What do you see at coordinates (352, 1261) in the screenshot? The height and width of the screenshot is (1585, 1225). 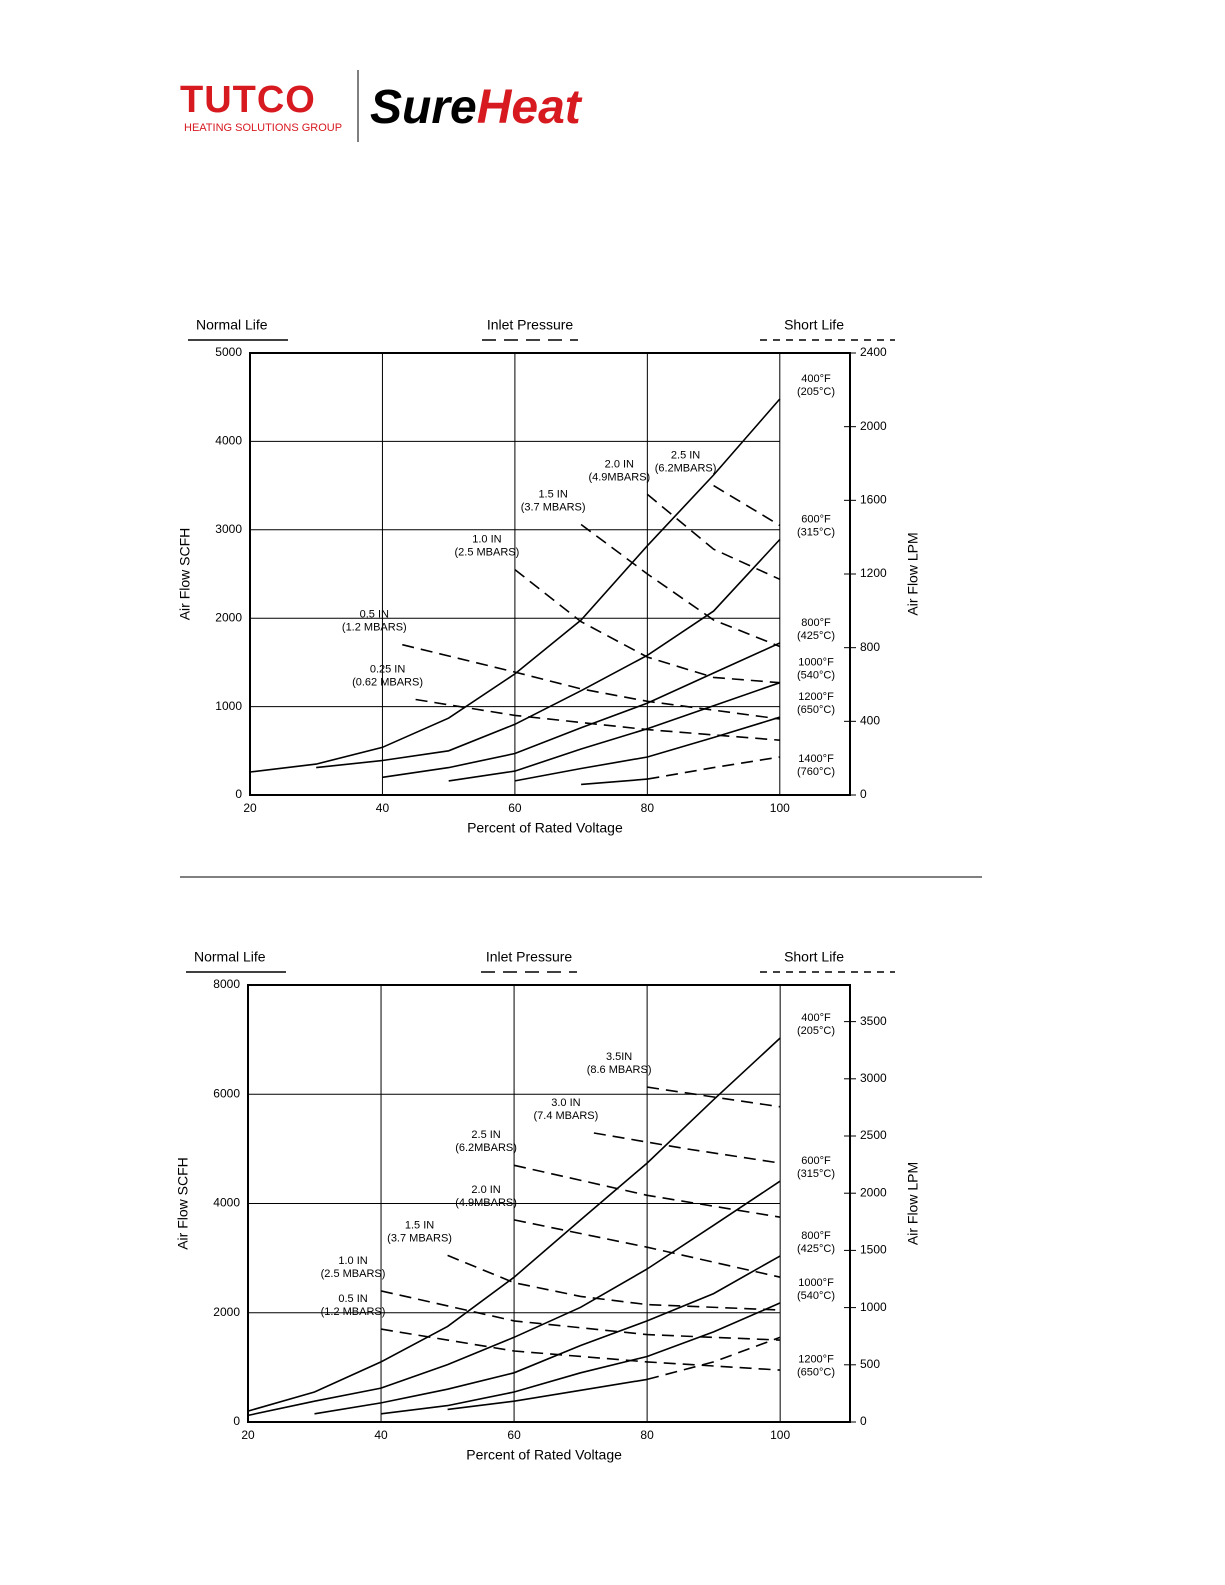 I see `pressure-label: 1.0 IN` at bounding box center [352, 1261].